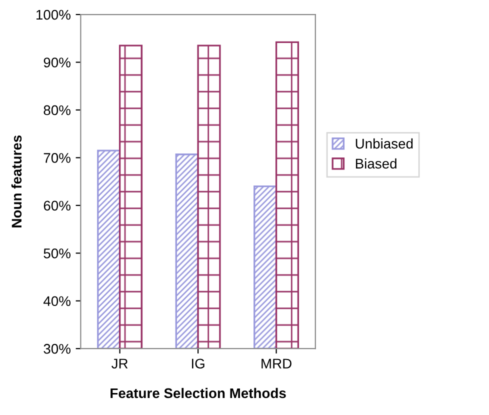 The width and height of the screenshot is (489, 415). What do you see at coordinates (277, 363) in the screenshot?
I see `x-tick-label: MRD` at bounding box center [277, 363].